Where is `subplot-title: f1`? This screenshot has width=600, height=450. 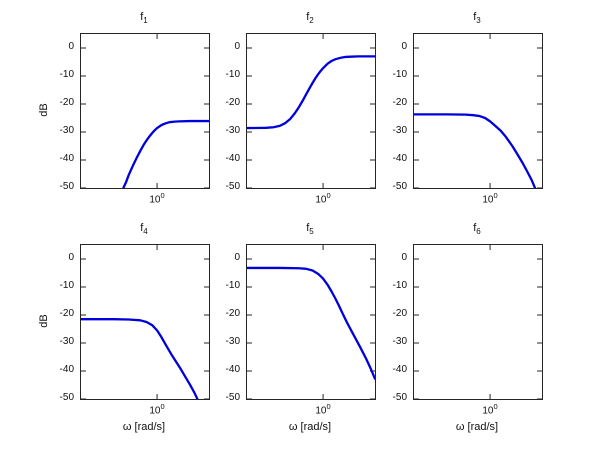 subplot-title: f1 is located at coordinates (144, 21).